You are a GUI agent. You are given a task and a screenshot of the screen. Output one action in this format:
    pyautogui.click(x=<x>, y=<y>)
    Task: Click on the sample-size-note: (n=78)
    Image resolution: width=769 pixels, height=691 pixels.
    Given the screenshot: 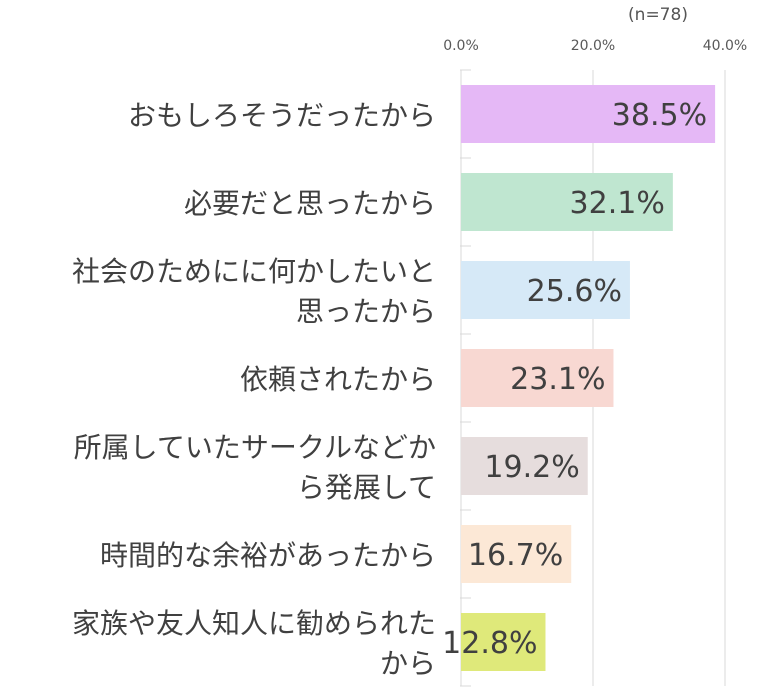 What is the action you would take?
    pyautogui.click(x=658, y=15)
    